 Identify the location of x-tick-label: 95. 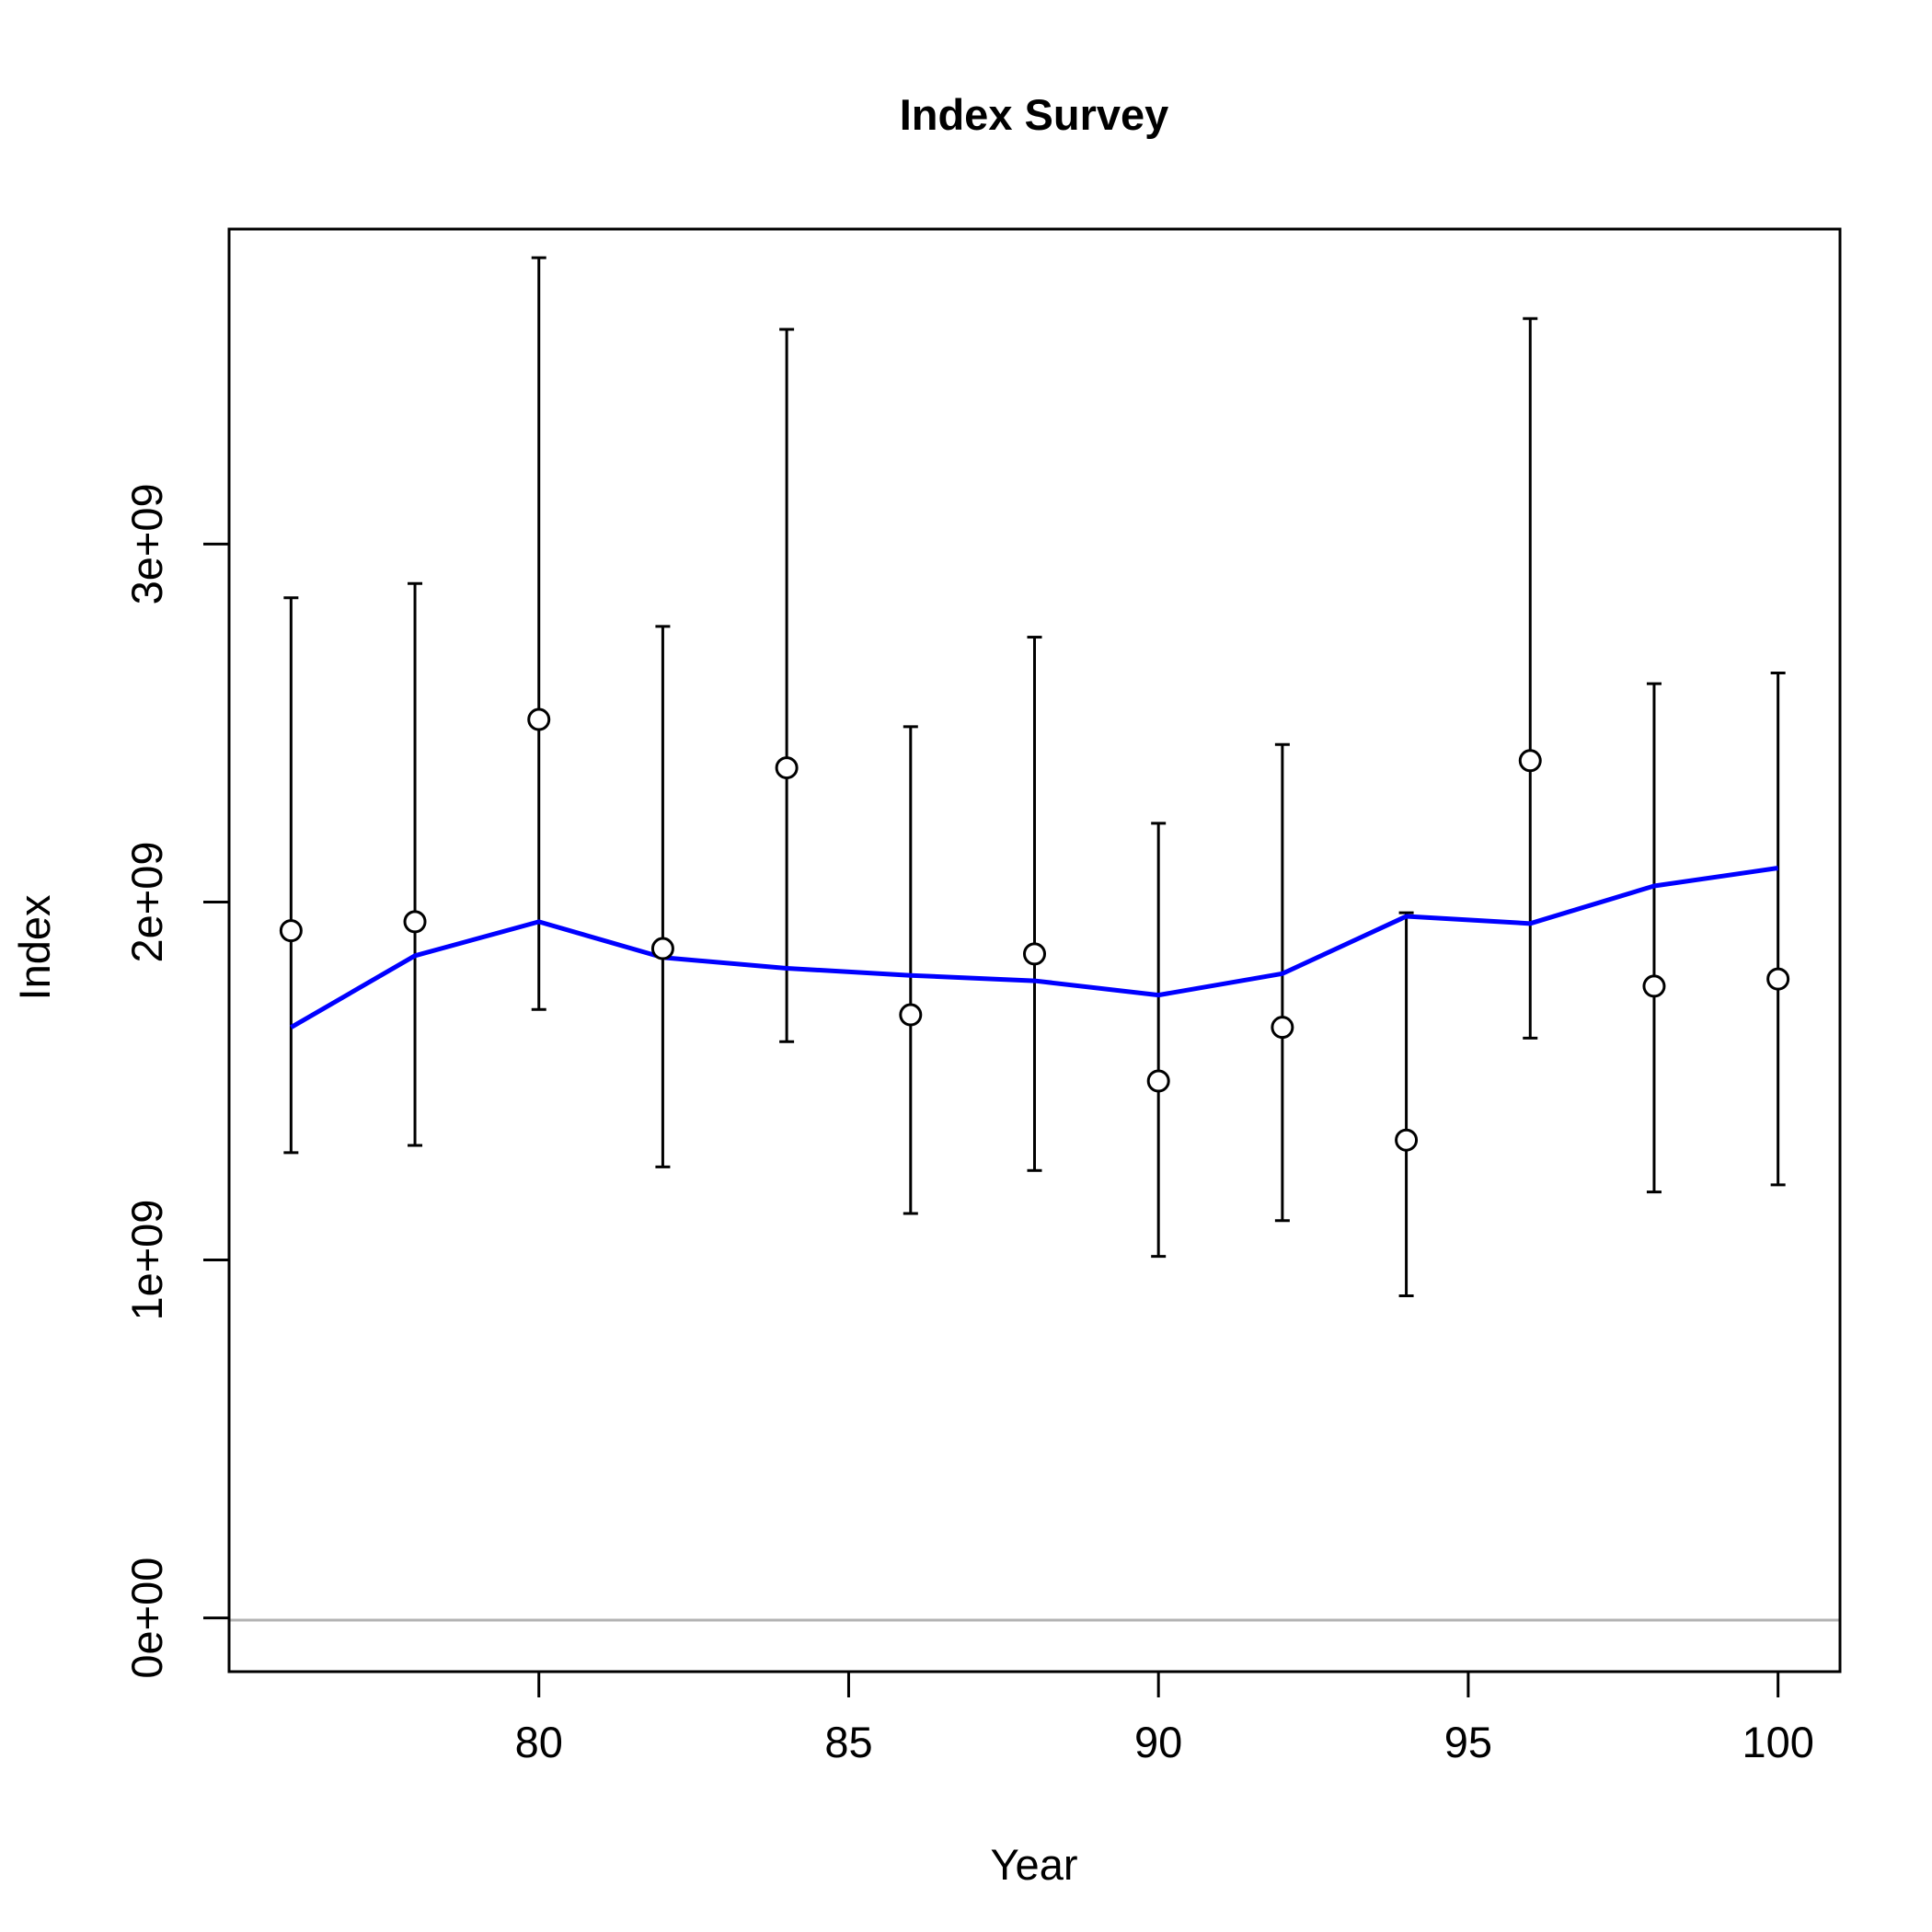
(1468, 1742).